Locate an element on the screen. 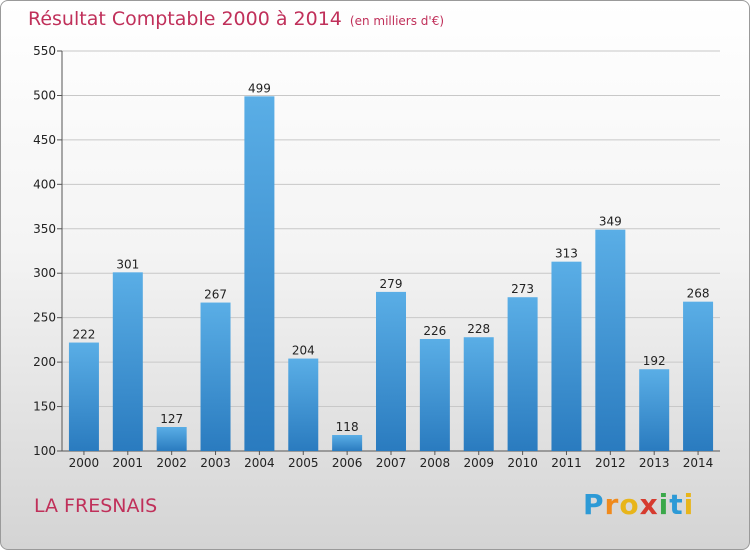  x-tick-label: 2005 is located at coordinates (303, 463).